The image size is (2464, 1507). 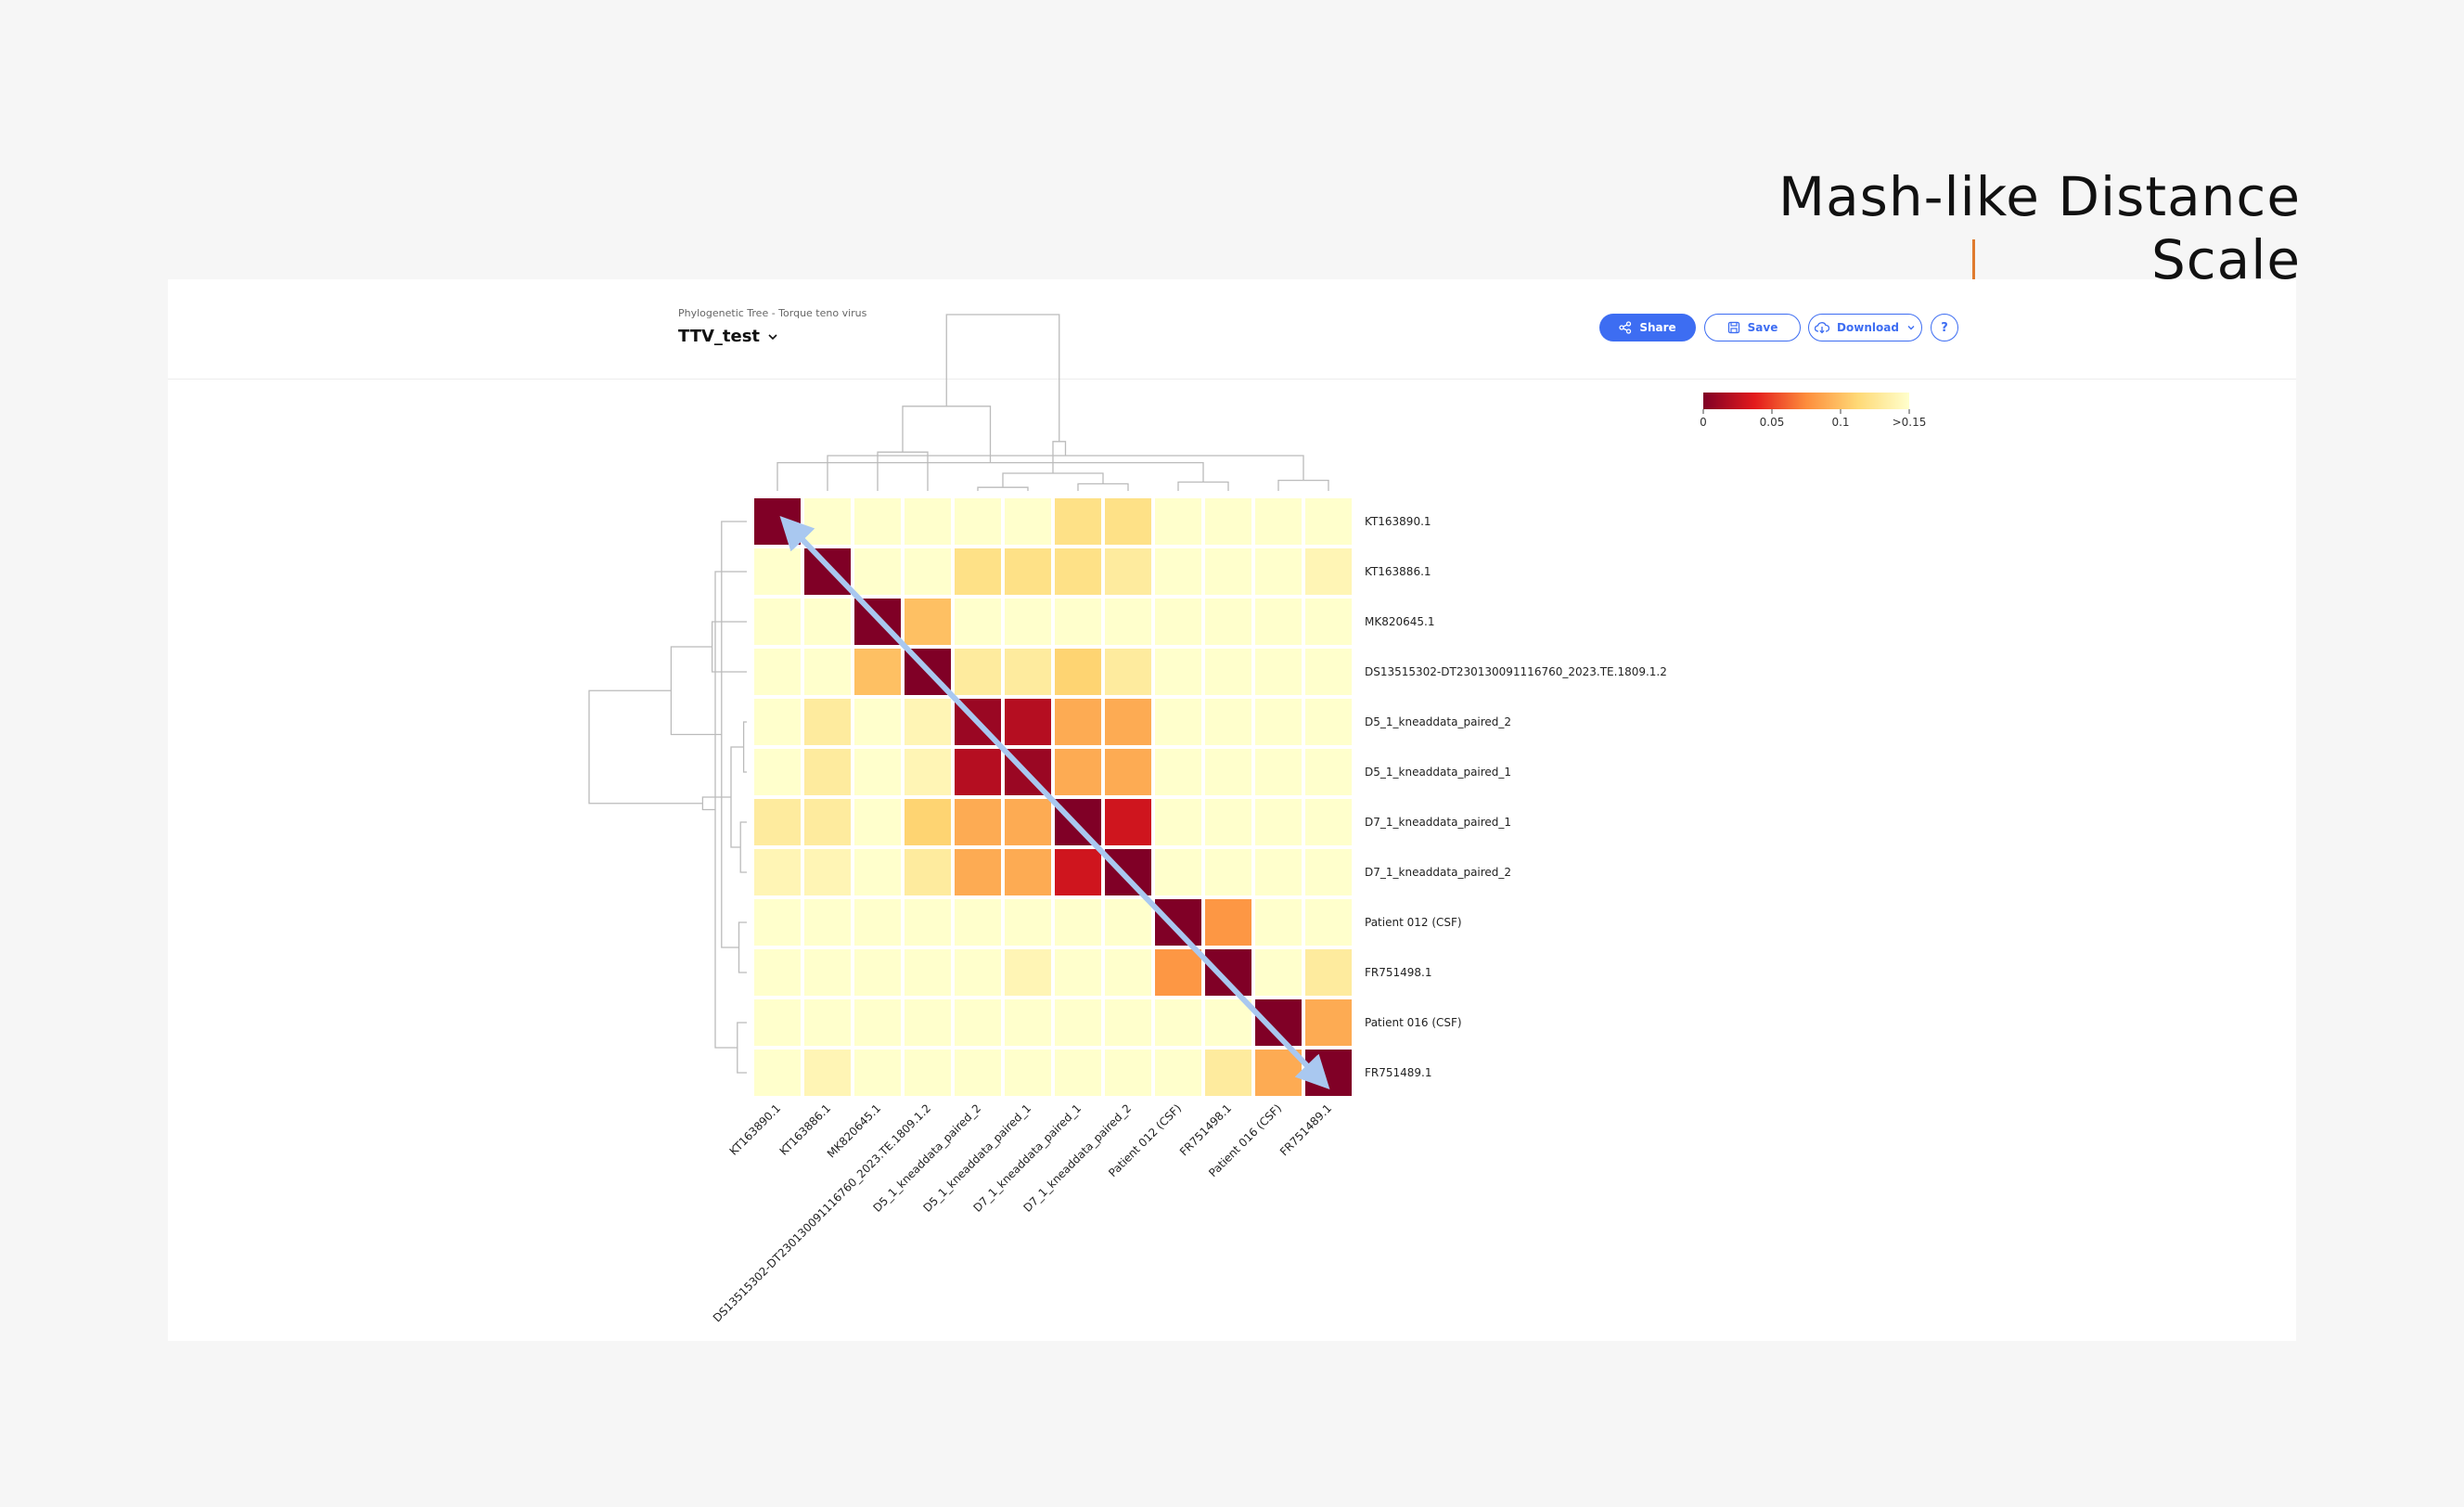 I want to click on scale-tick-label: 0, so click(x=1703, y=423).